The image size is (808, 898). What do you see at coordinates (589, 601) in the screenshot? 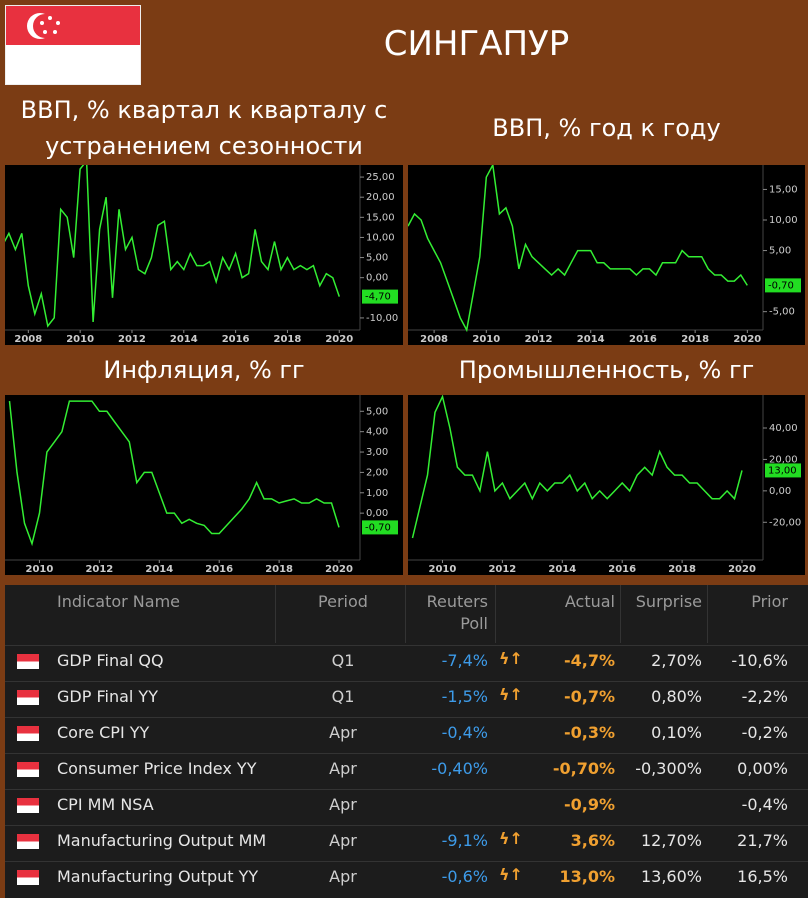
I see `column-header: Actual` at bounding box center [589, 601].